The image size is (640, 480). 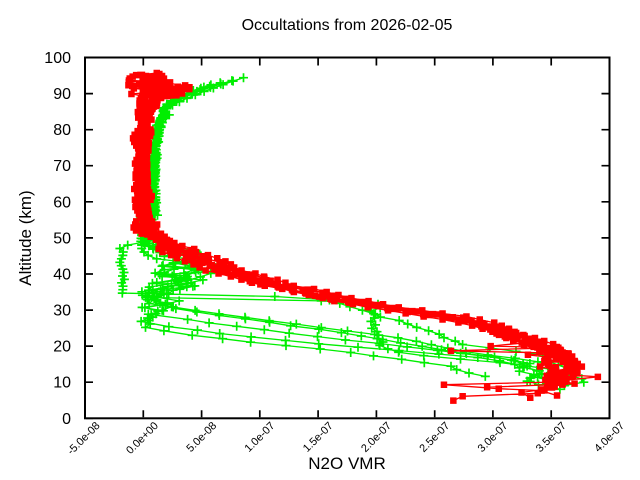 I want to click on svg-text: 10, so click(x=62, y=383).